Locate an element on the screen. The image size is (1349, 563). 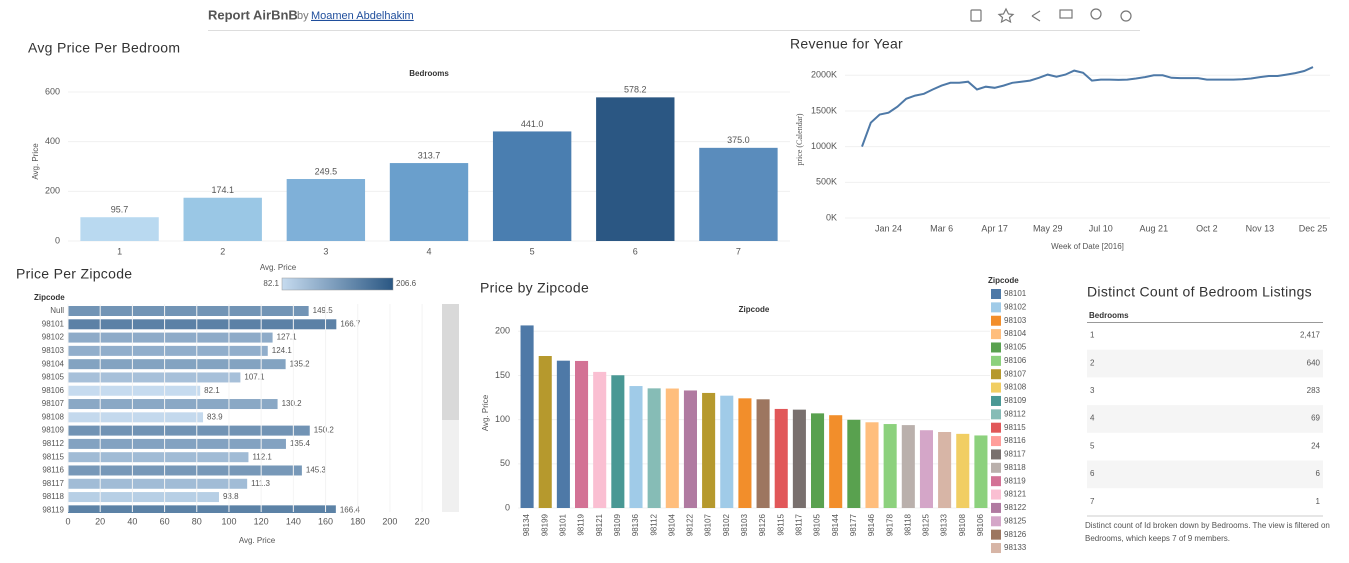
x-tick-label: Apr 17 is located at coordinates (994, 228).